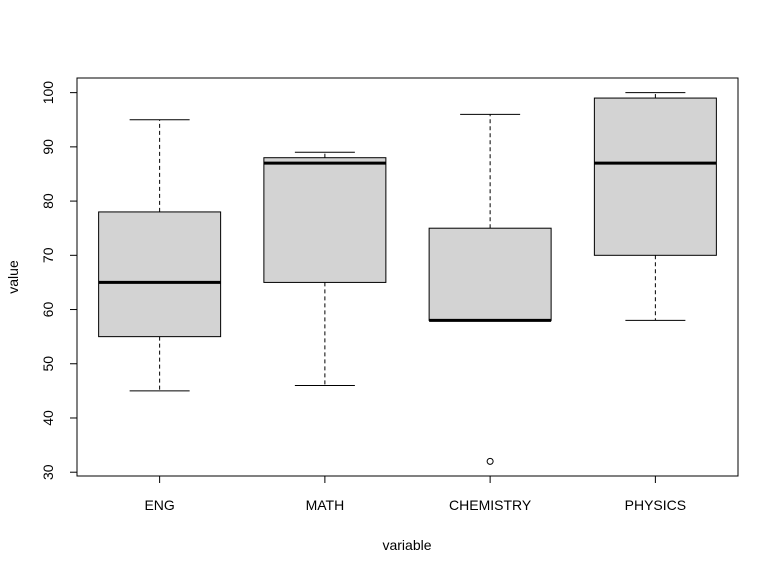  I want to click on x-axis: ENG MATH CHEMISTRY PHYSICS, so click(415, 494).